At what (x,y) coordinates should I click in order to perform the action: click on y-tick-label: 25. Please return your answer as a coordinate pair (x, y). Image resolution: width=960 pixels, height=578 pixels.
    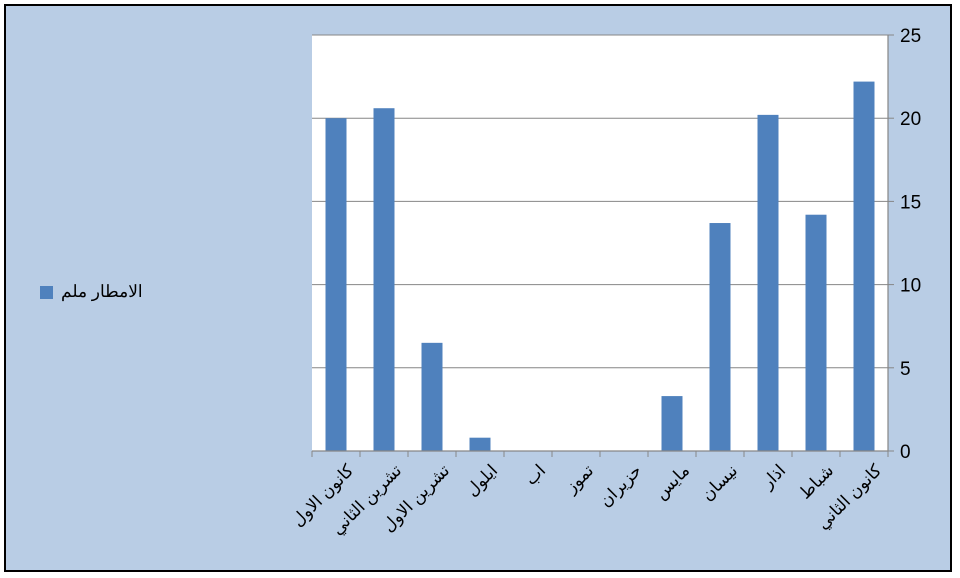
    Looking at the image, I should click on (910, 36).